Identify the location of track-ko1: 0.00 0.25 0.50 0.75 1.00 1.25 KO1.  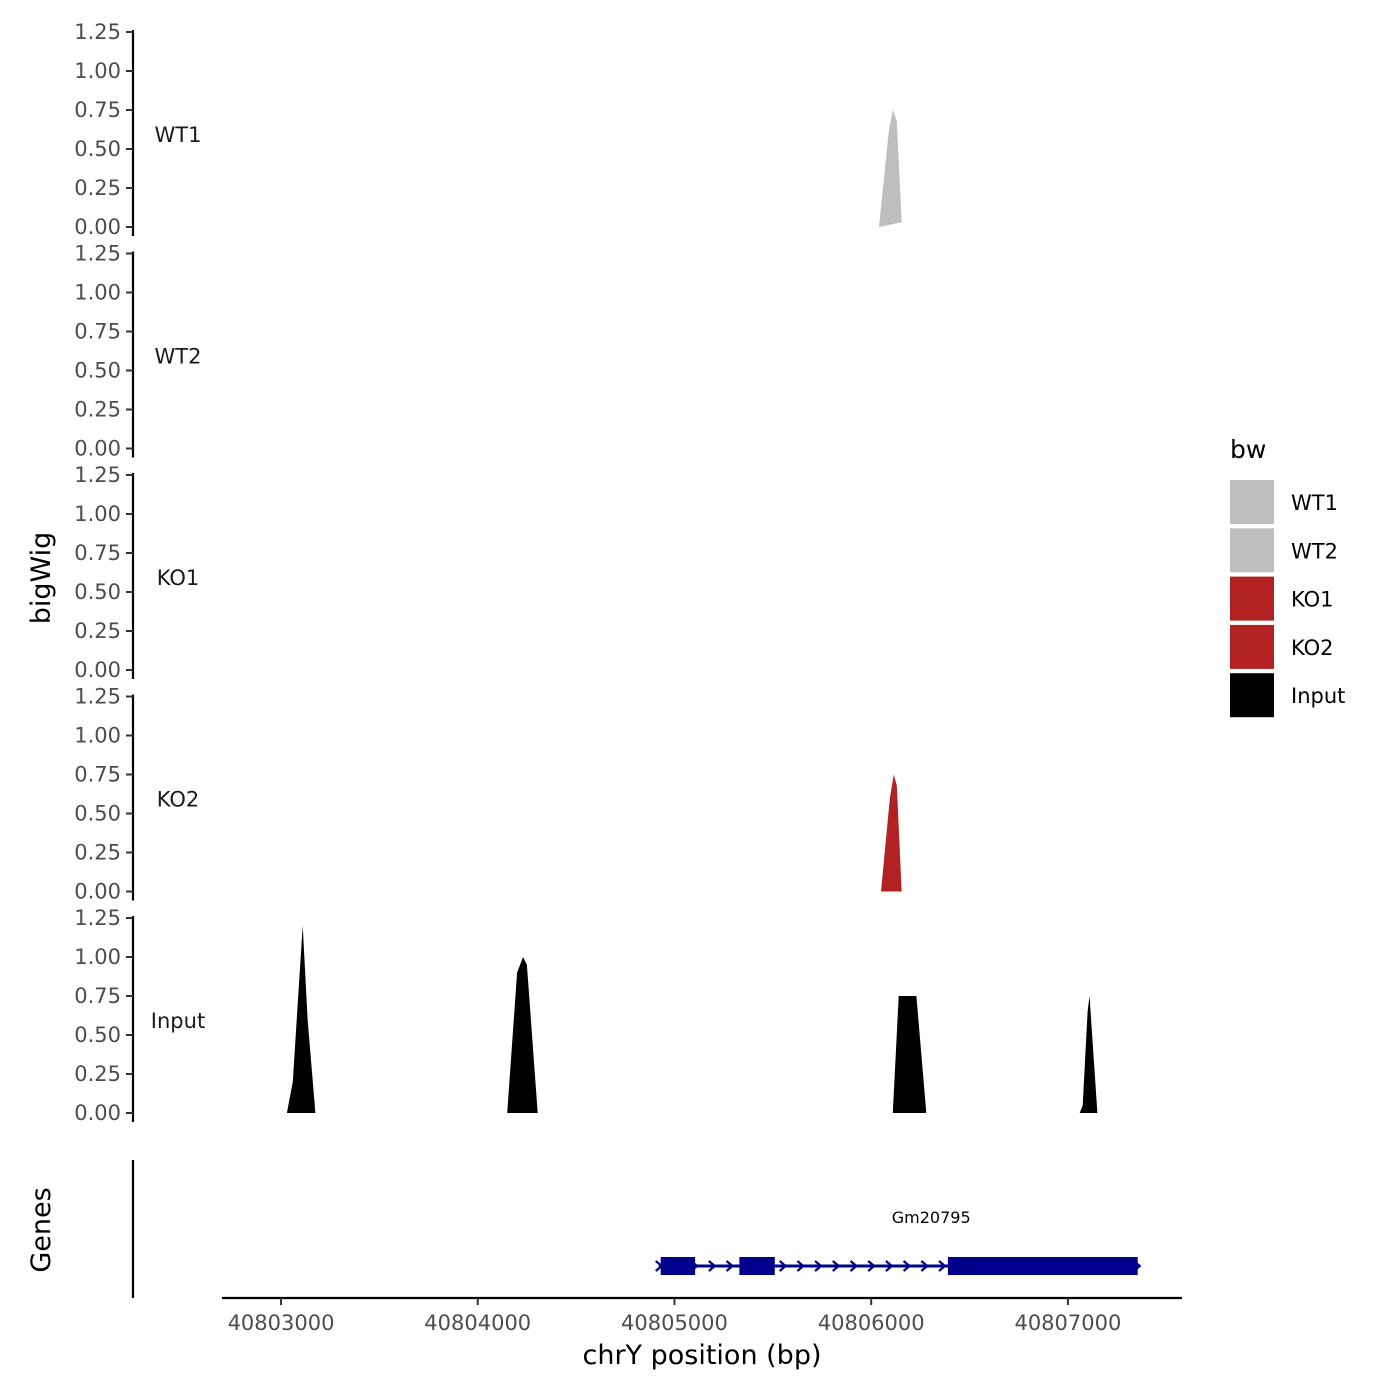
(136, 572).